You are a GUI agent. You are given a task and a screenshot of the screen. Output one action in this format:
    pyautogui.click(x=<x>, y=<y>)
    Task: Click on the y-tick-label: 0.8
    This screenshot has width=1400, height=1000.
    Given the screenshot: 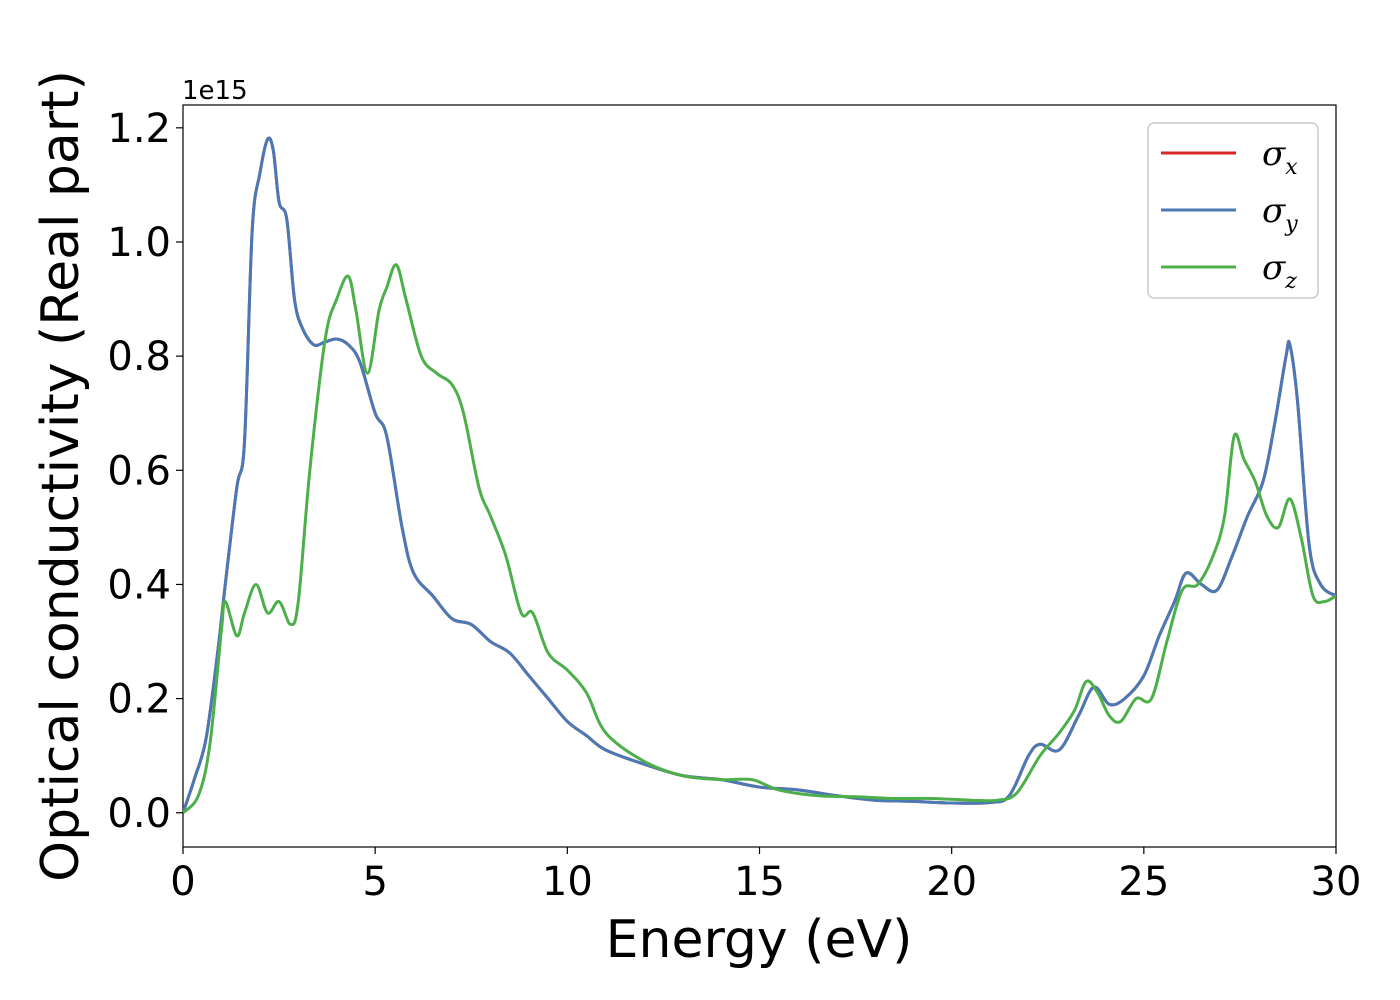 What is the action you would take?
    pyautogui.click(x=139, y=357)
    